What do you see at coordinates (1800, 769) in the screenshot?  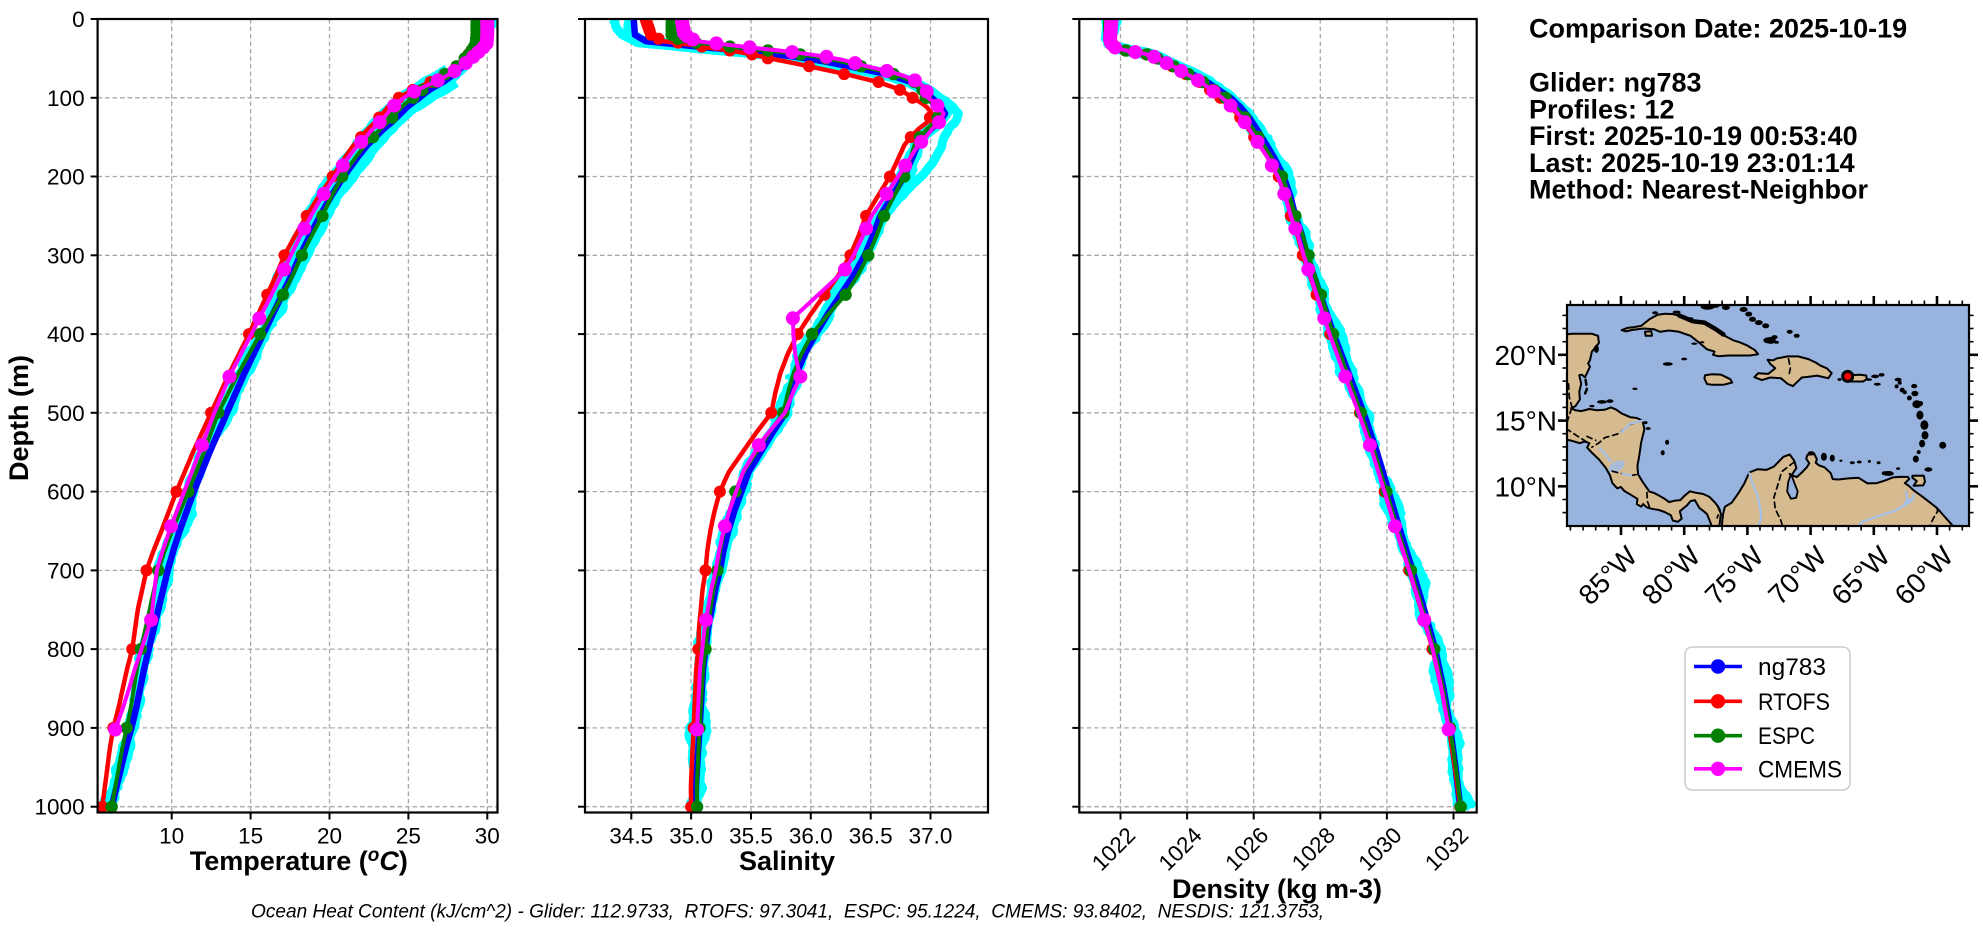 I see `svg-text: CMEMS` at bounding box center [1800, 769].